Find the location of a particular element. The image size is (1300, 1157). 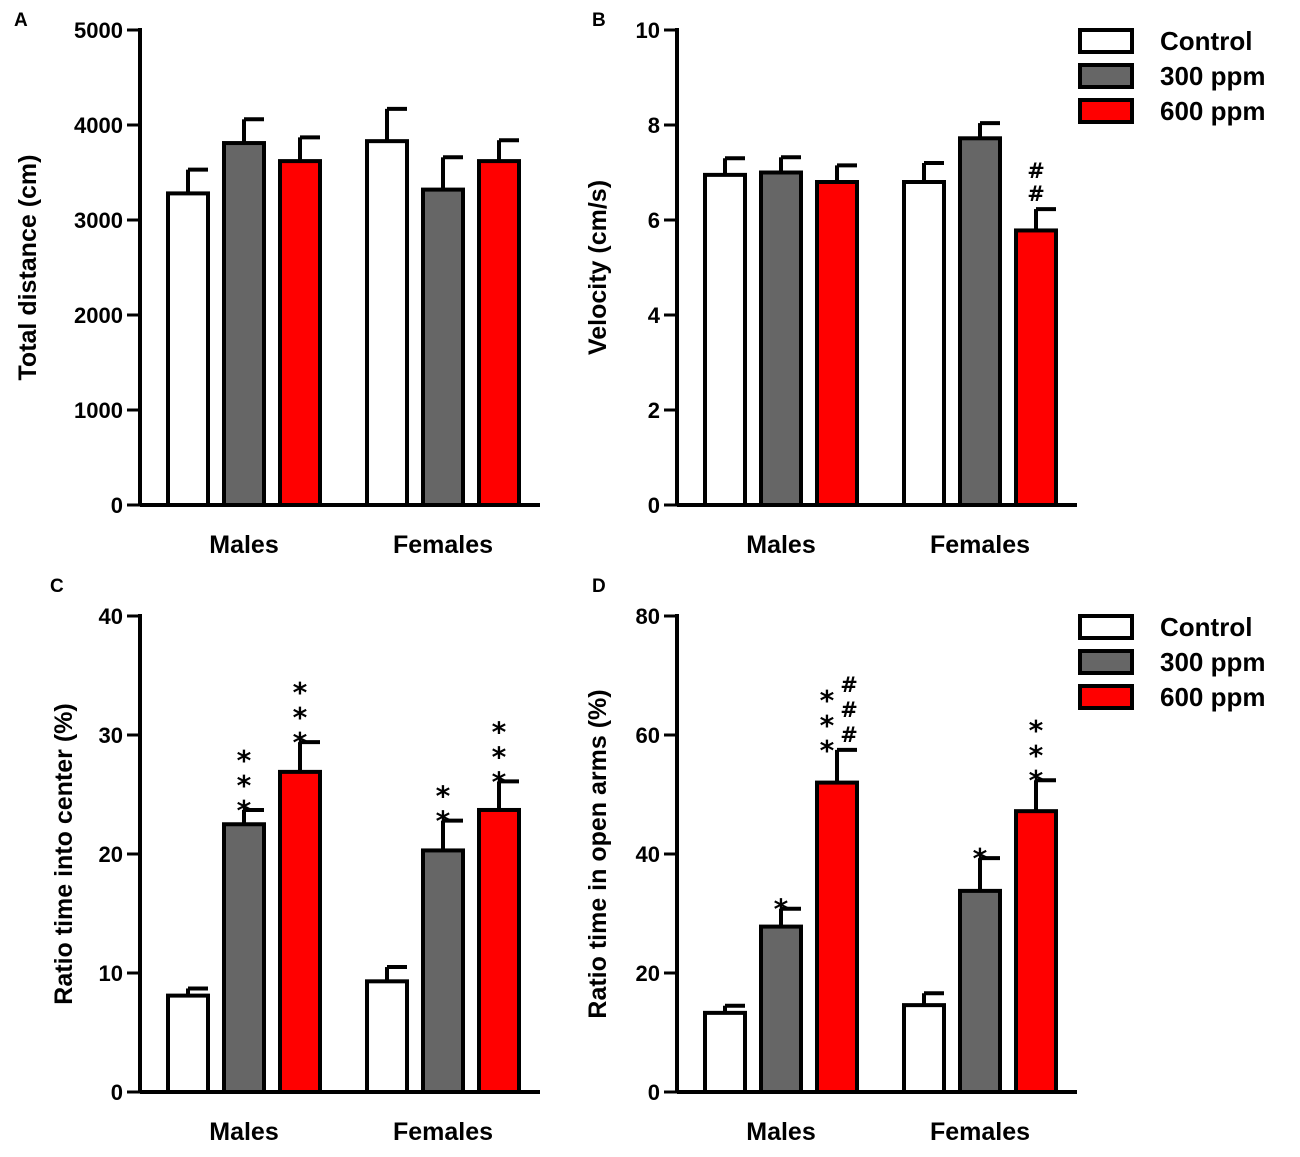

y-tick-label: 2000 is located at coordinates (98, 315).